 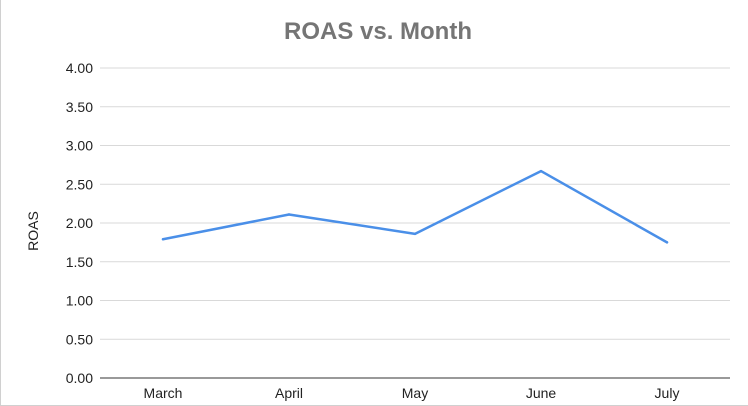 I want to click on y-tick-labels: 0.00 0.50 1.00 1.50 2.00 2.50 3.00 3.50 4.00, so click(x=79, y=223).